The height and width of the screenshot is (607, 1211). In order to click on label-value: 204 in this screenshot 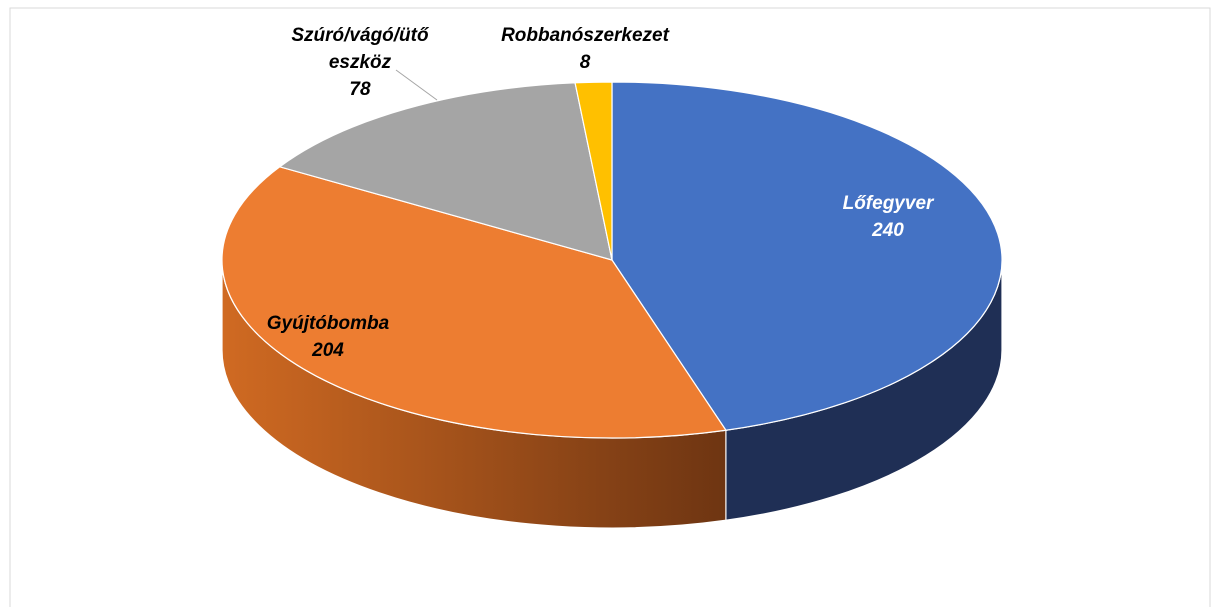, I will do `click(328, 350)`.